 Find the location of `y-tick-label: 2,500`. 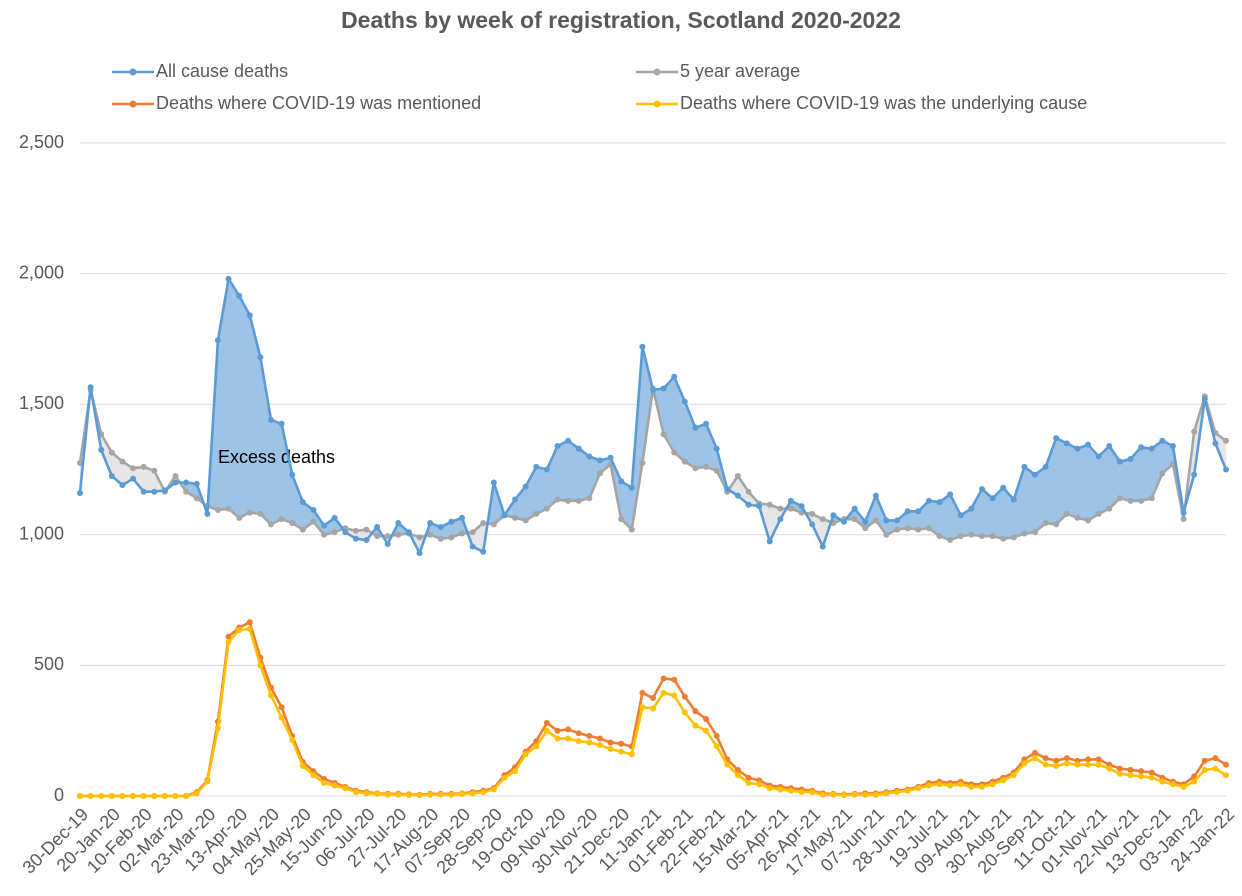

y-tick-label: 2,500 is located at coordinates (41, 142).